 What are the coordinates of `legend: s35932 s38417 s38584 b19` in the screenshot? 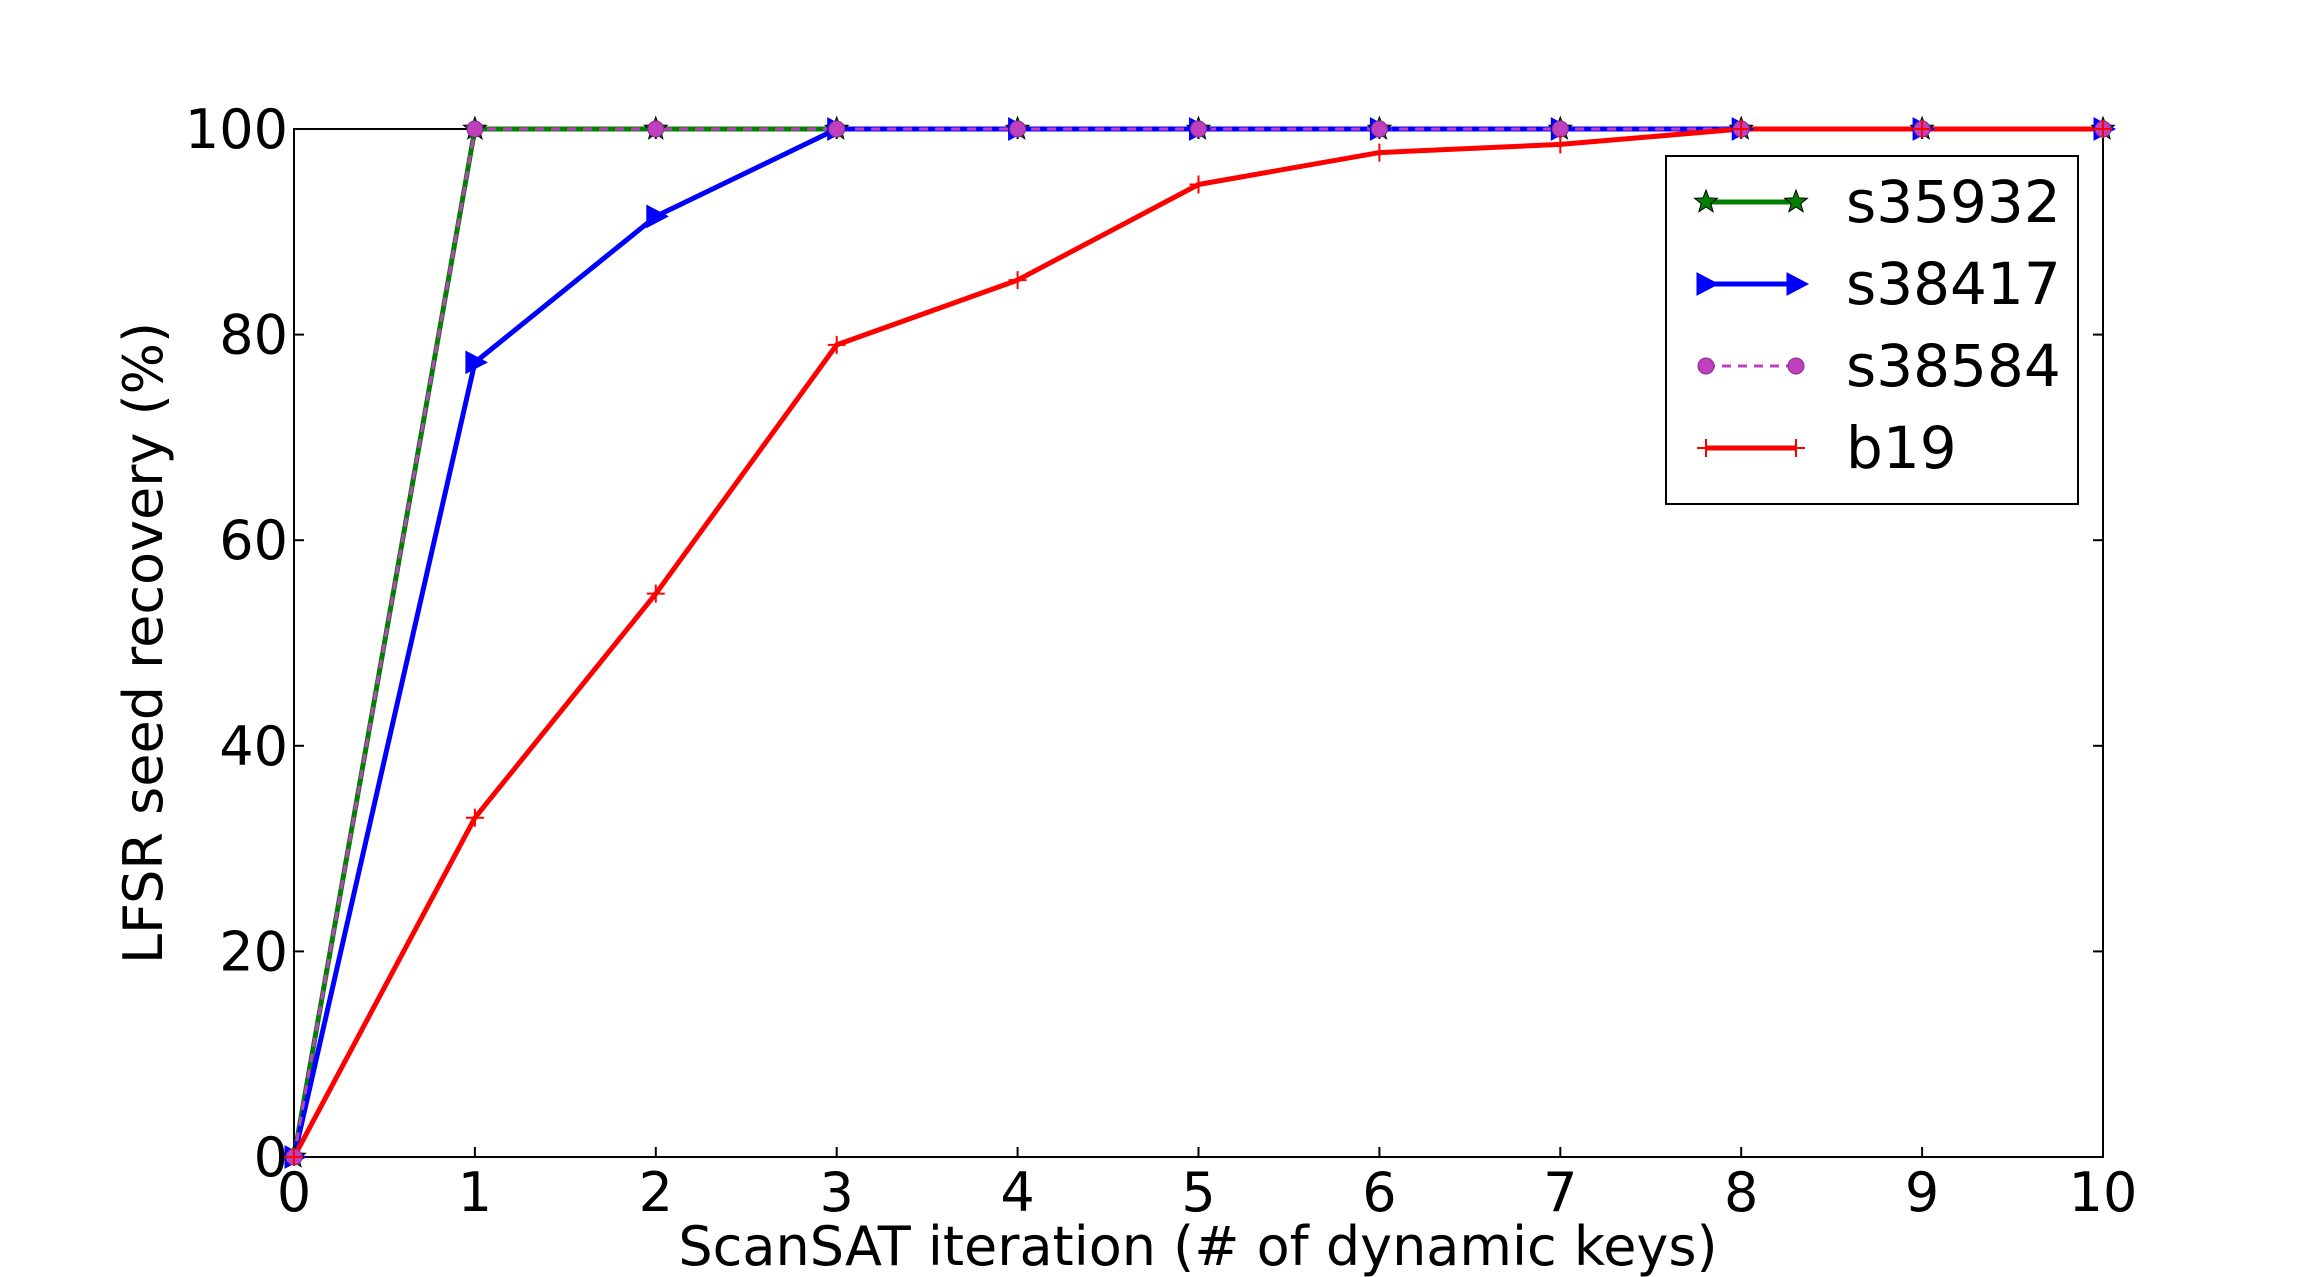 It's located at (1872, 330).